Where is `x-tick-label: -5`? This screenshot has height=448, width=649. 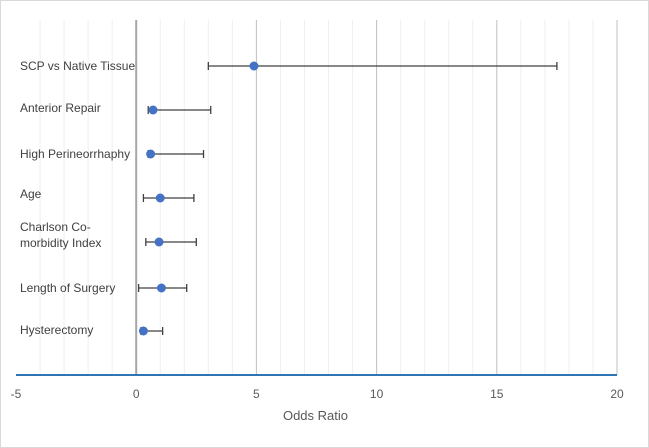
x-tick-label: -5 is located at coordinates (16, 394).